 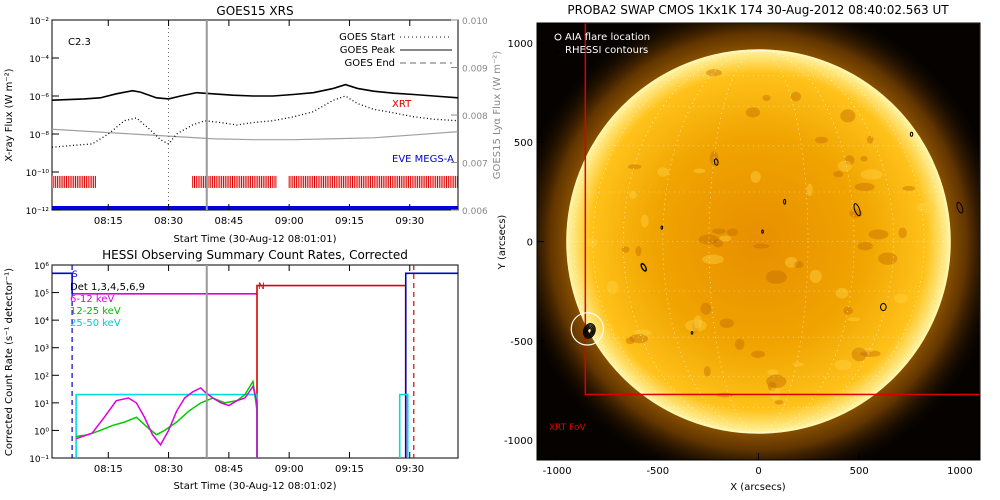 What do you see at coordinates (558, 37) in the screenshot?
I see `swap-legend-aia-marker` at bounding box center [558, 37].